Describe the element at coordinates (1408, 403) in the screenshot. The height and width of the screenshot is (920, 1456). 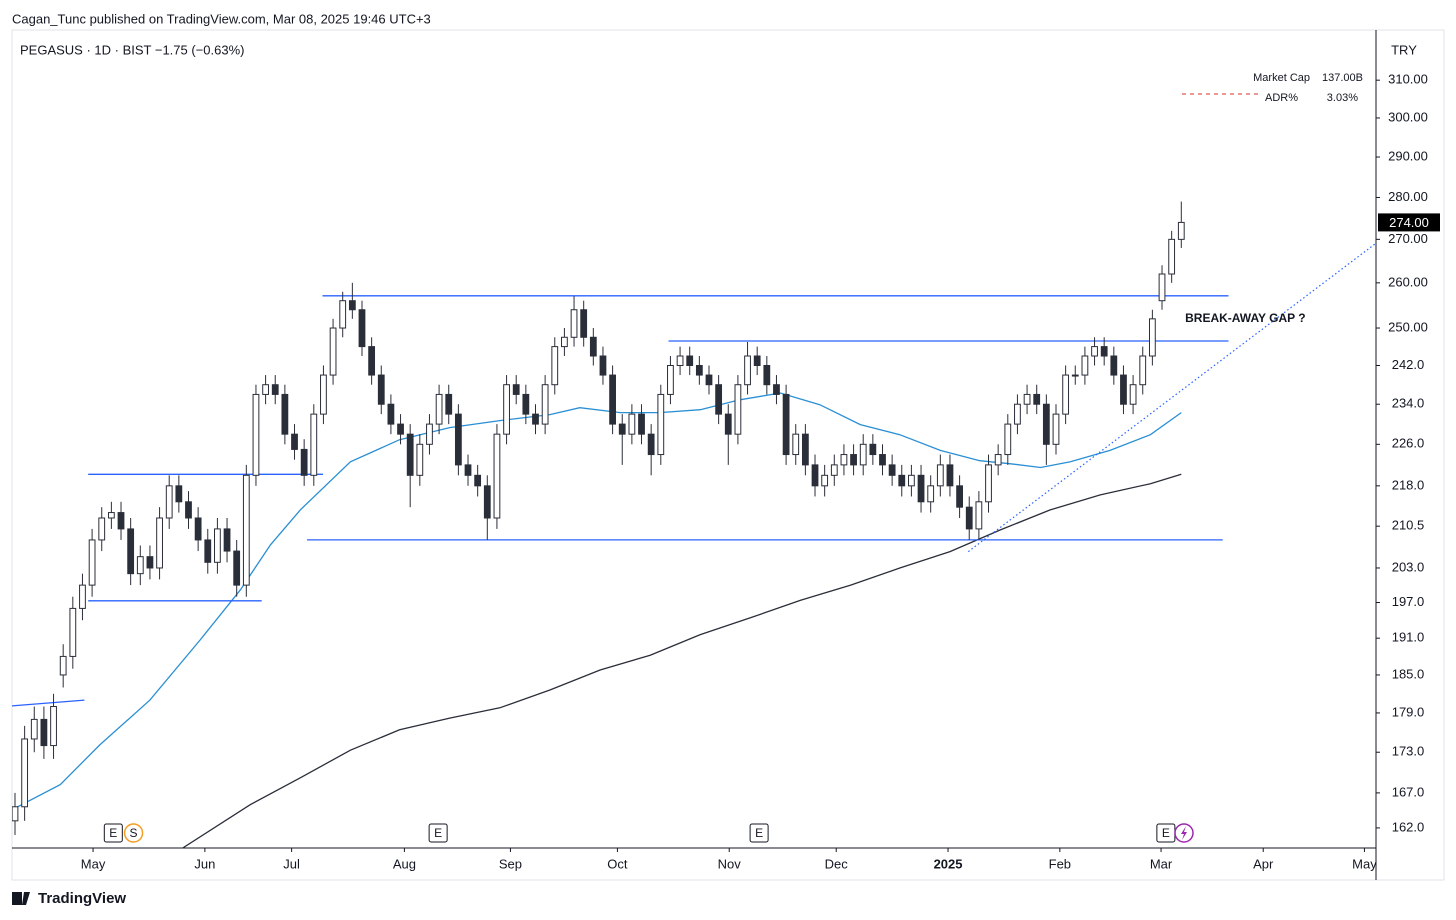
I see `y-tick-label: 234.0` at that location.